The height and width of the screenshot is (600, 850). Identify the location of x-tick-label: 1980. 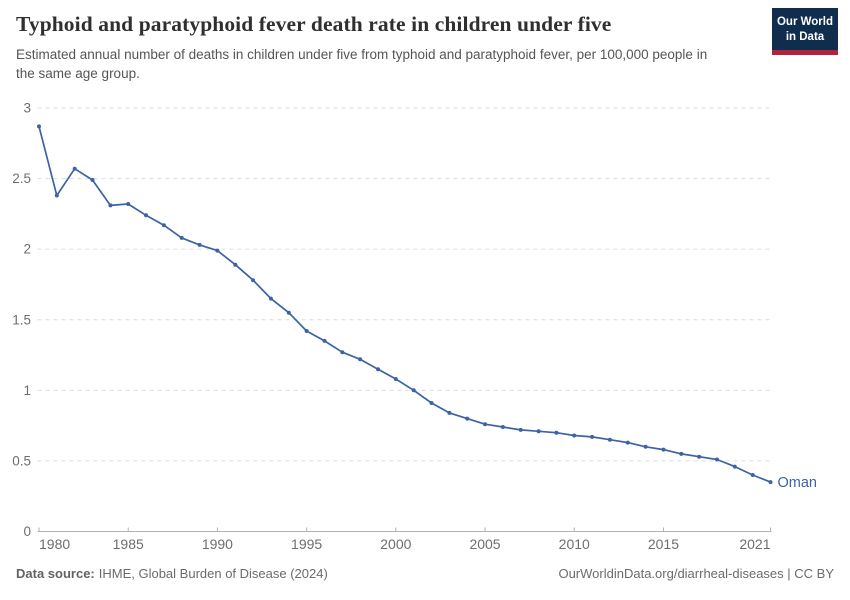
(54, 544).